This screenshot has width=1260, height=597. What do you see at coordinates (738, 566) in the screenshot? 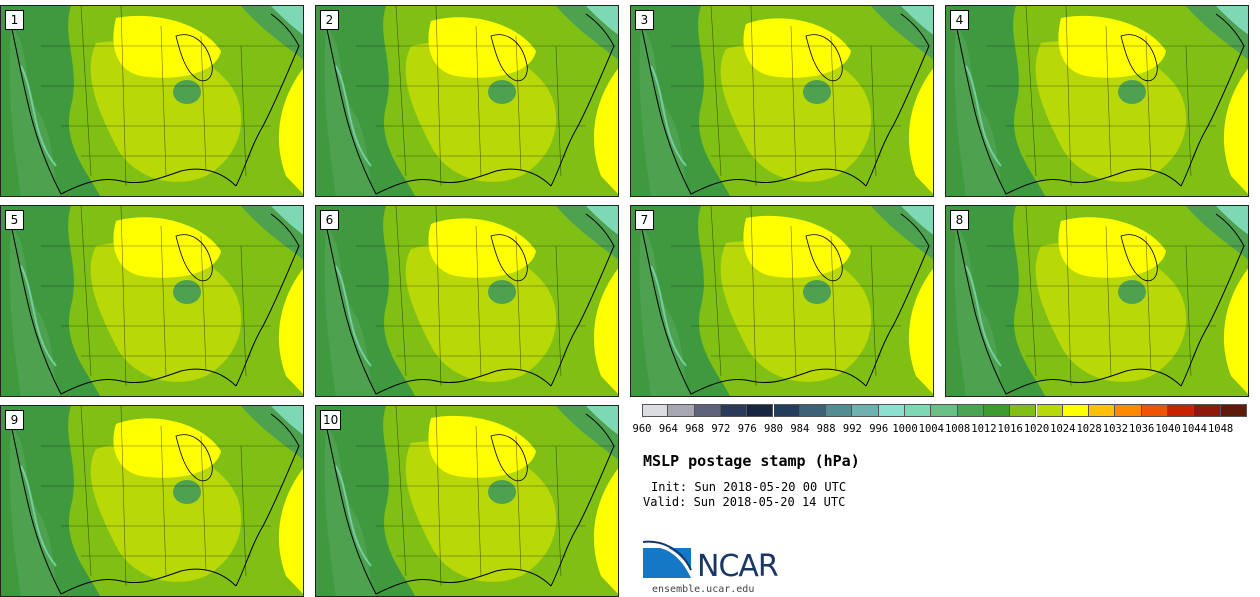
I see `ncar-wordmark: NCAR` at bounding box center [738, 566].